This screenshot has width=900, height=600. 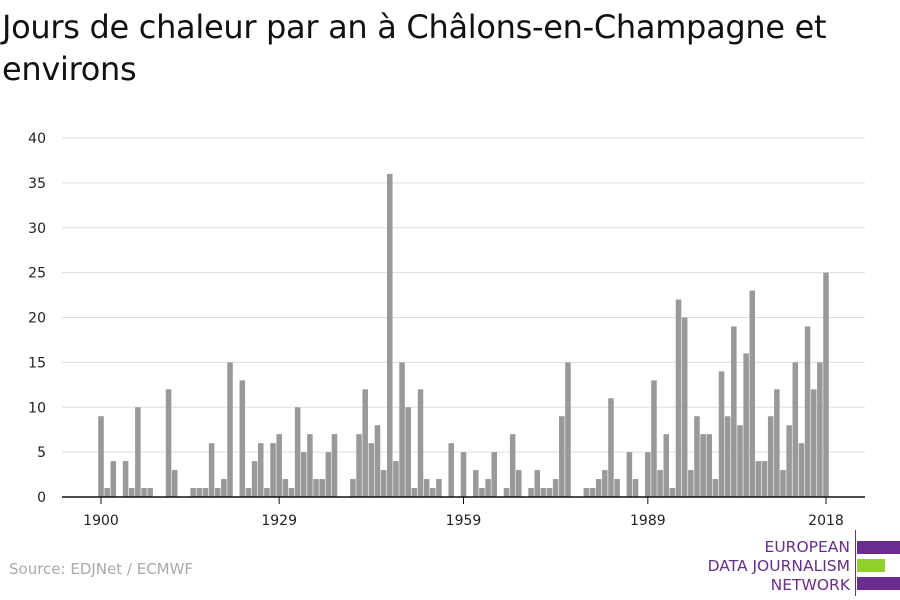 I want to click on y-tick-label: 20, so click(x=37, y=319).